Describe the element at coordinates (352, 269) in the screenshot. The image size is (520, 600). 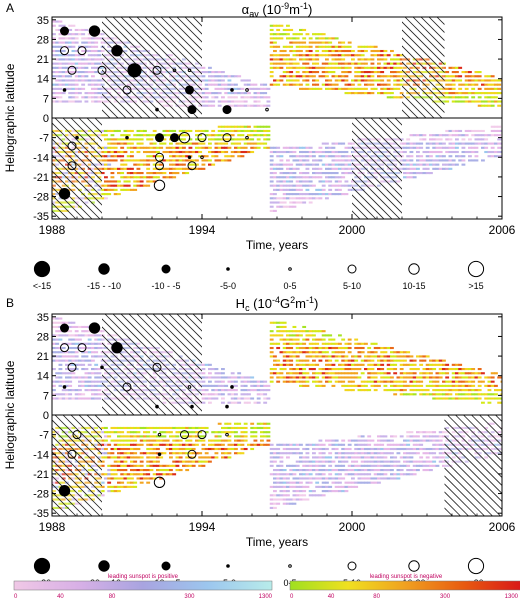
I see `legend-circle` at that location.